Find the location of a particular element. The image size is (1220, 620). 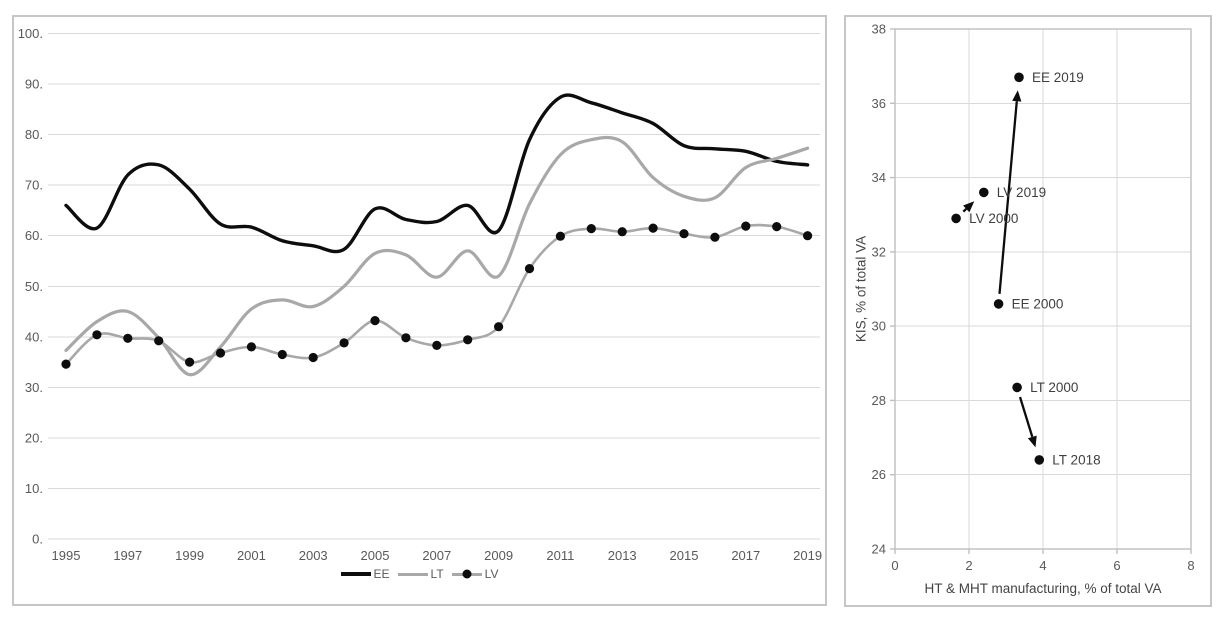

ee-line-swatch is located at coordinates (355, 574).